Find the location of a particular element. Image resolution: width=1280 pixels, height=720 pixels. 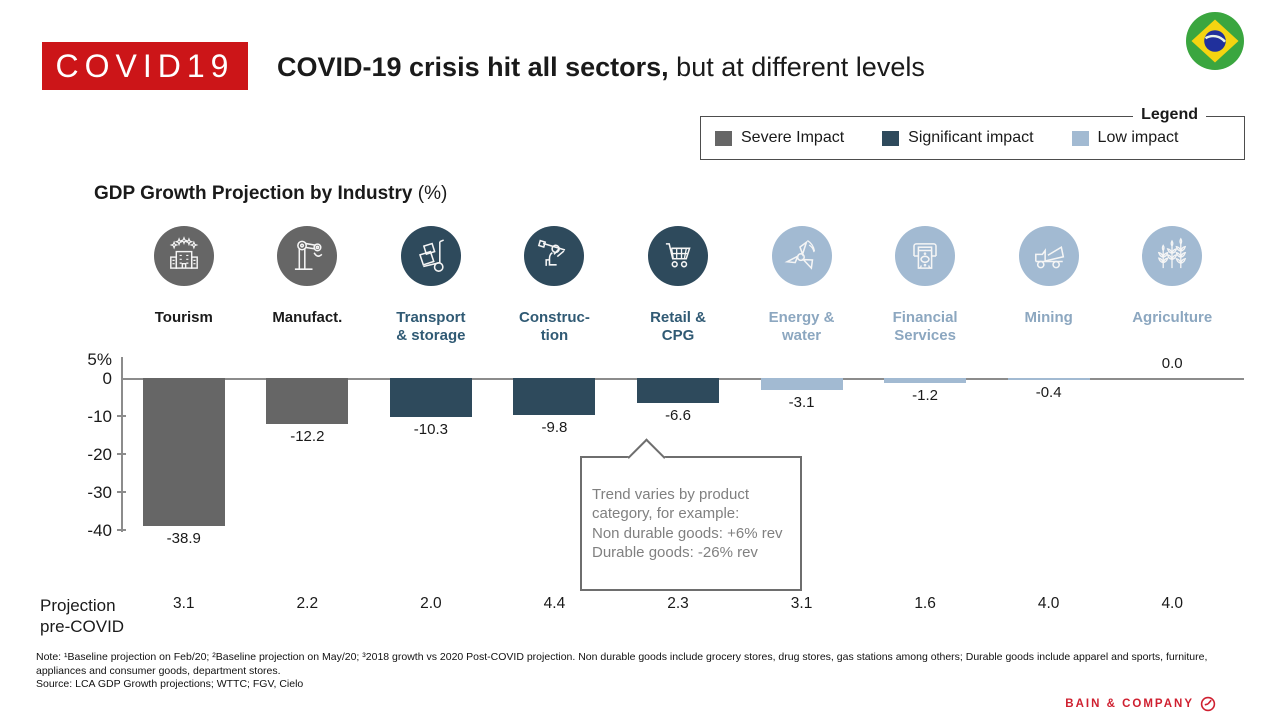

page-title-bold: COVID-19 crisis hit all sectors, is located at coordinates (473, 67).